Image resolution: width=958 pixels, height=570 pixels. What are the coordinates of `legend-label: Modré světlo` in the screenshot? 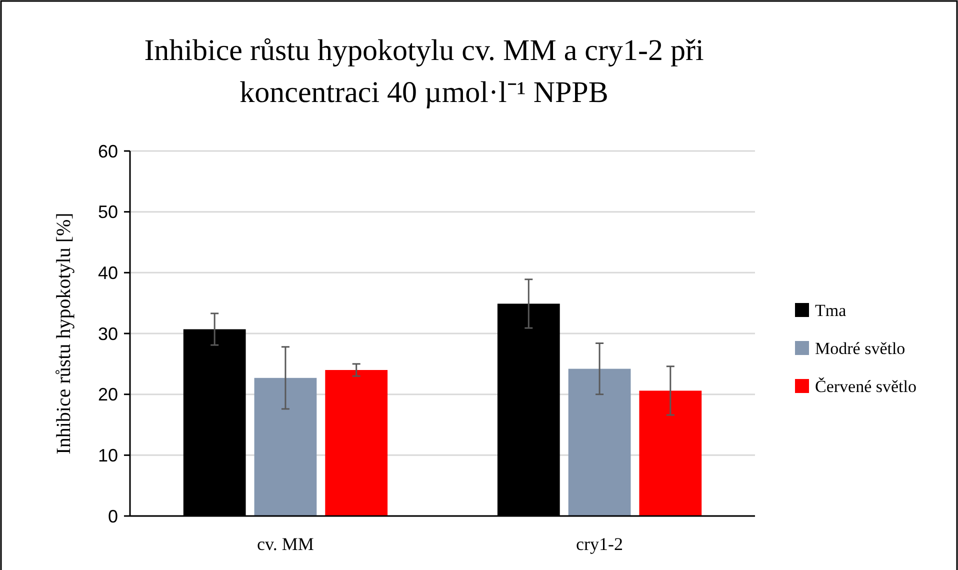 It's located at (860, 348).